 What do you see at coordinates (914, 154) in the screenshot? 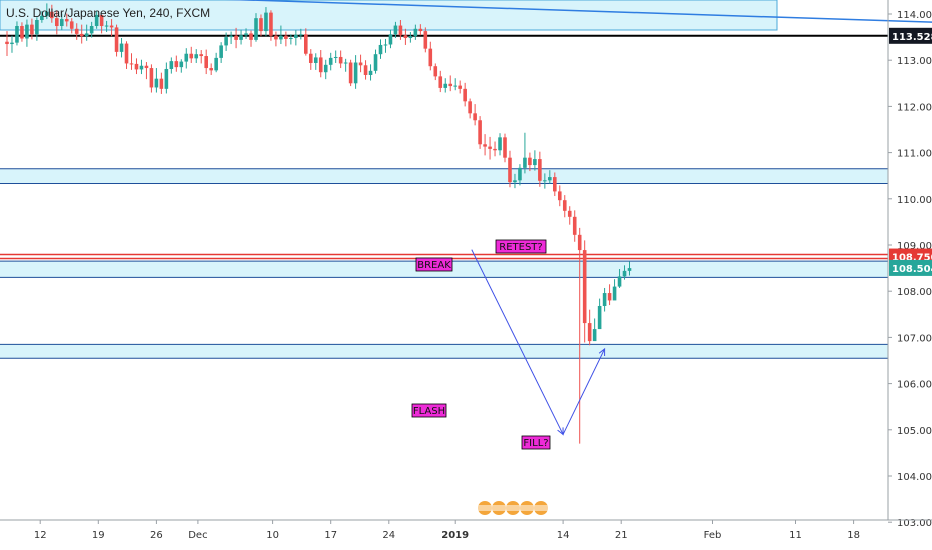
I see `y-tick-label: 111.000` at bounding box center [914, 154].